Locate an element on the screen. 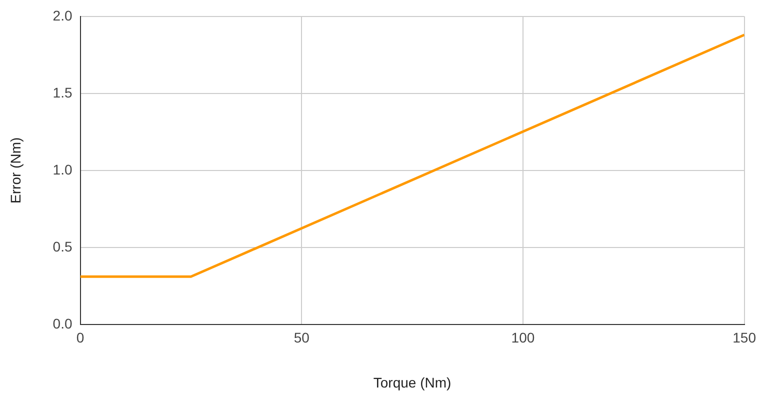 The image size is (762, 400). y-tick-label: 0.5 is located at coordinates (62, 246).